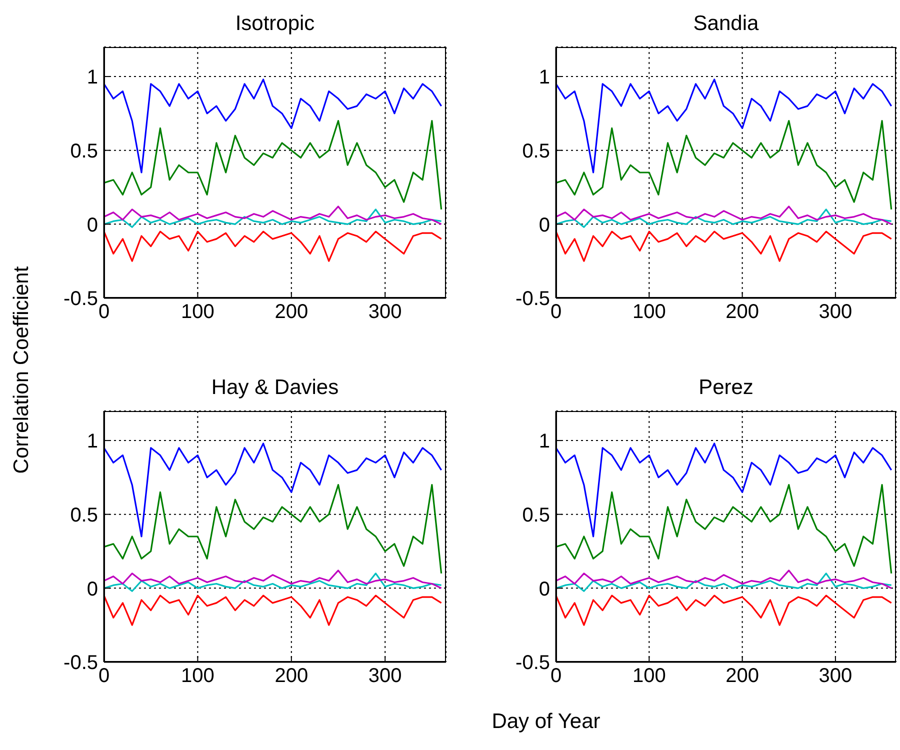 This screenshot has height=750, width=900. What do you see at coordinates (275, 24) in the screenshot?
I see `chart-title: Isotropic` at bounding box center [275, 24].